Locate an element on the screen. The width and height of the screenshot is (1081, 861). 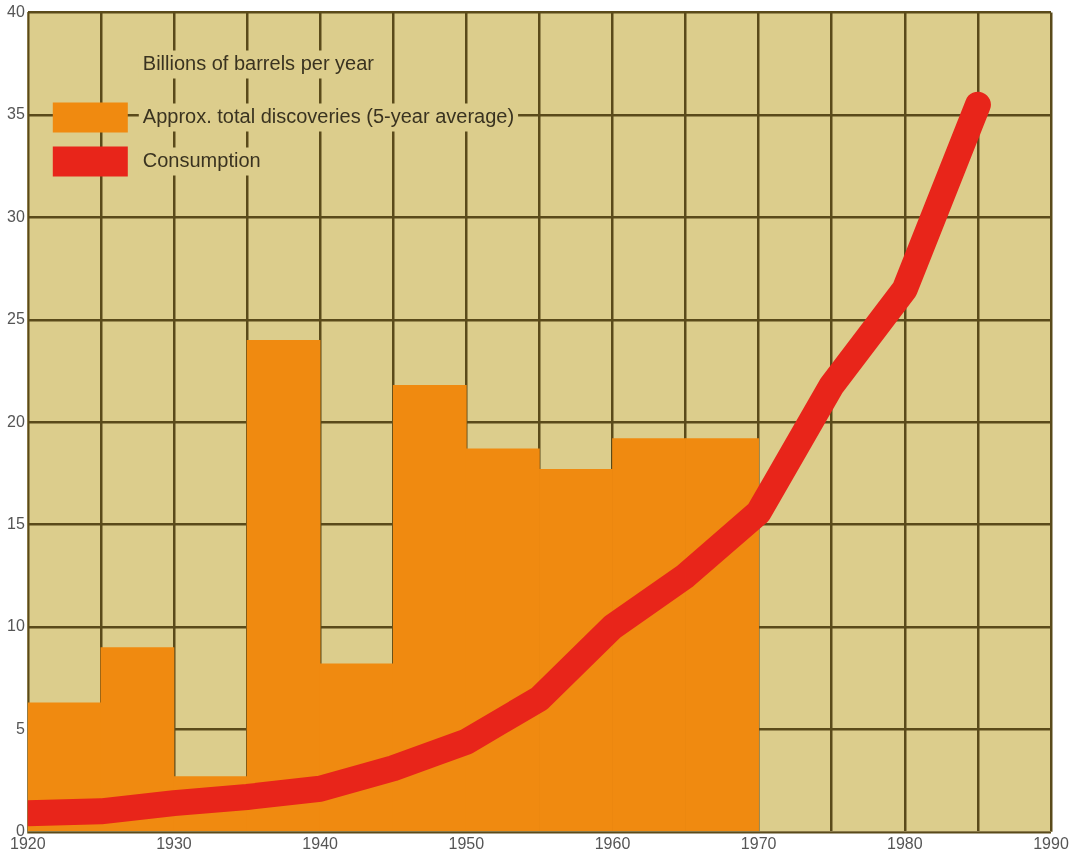
y-tick-label: 5 is located at coordinates (20, 728).